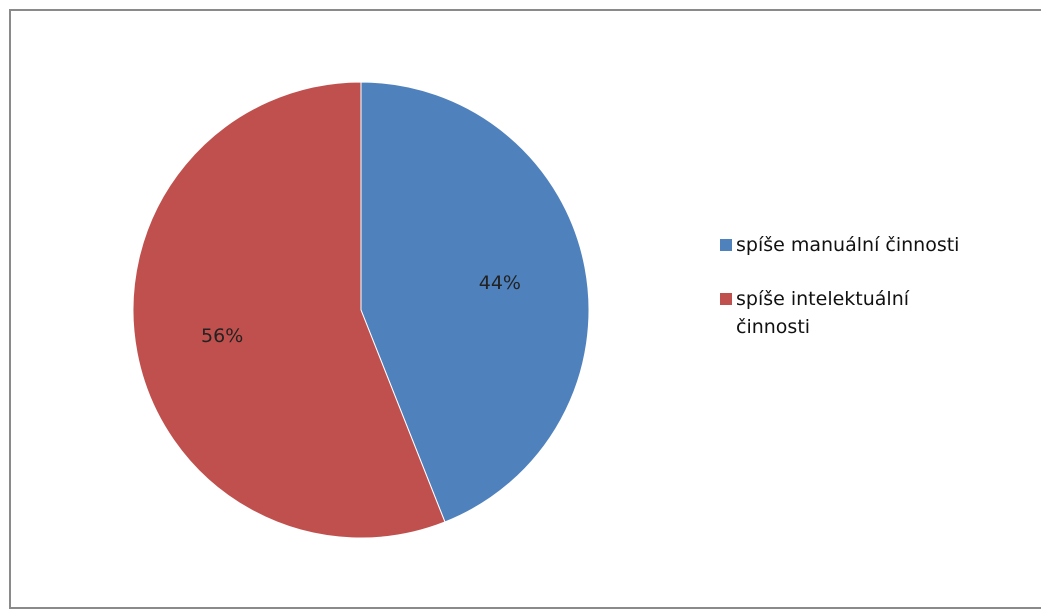 The image size is (1041, 609). I want to click on legend-swatch-intellectual, so click(726, 299).